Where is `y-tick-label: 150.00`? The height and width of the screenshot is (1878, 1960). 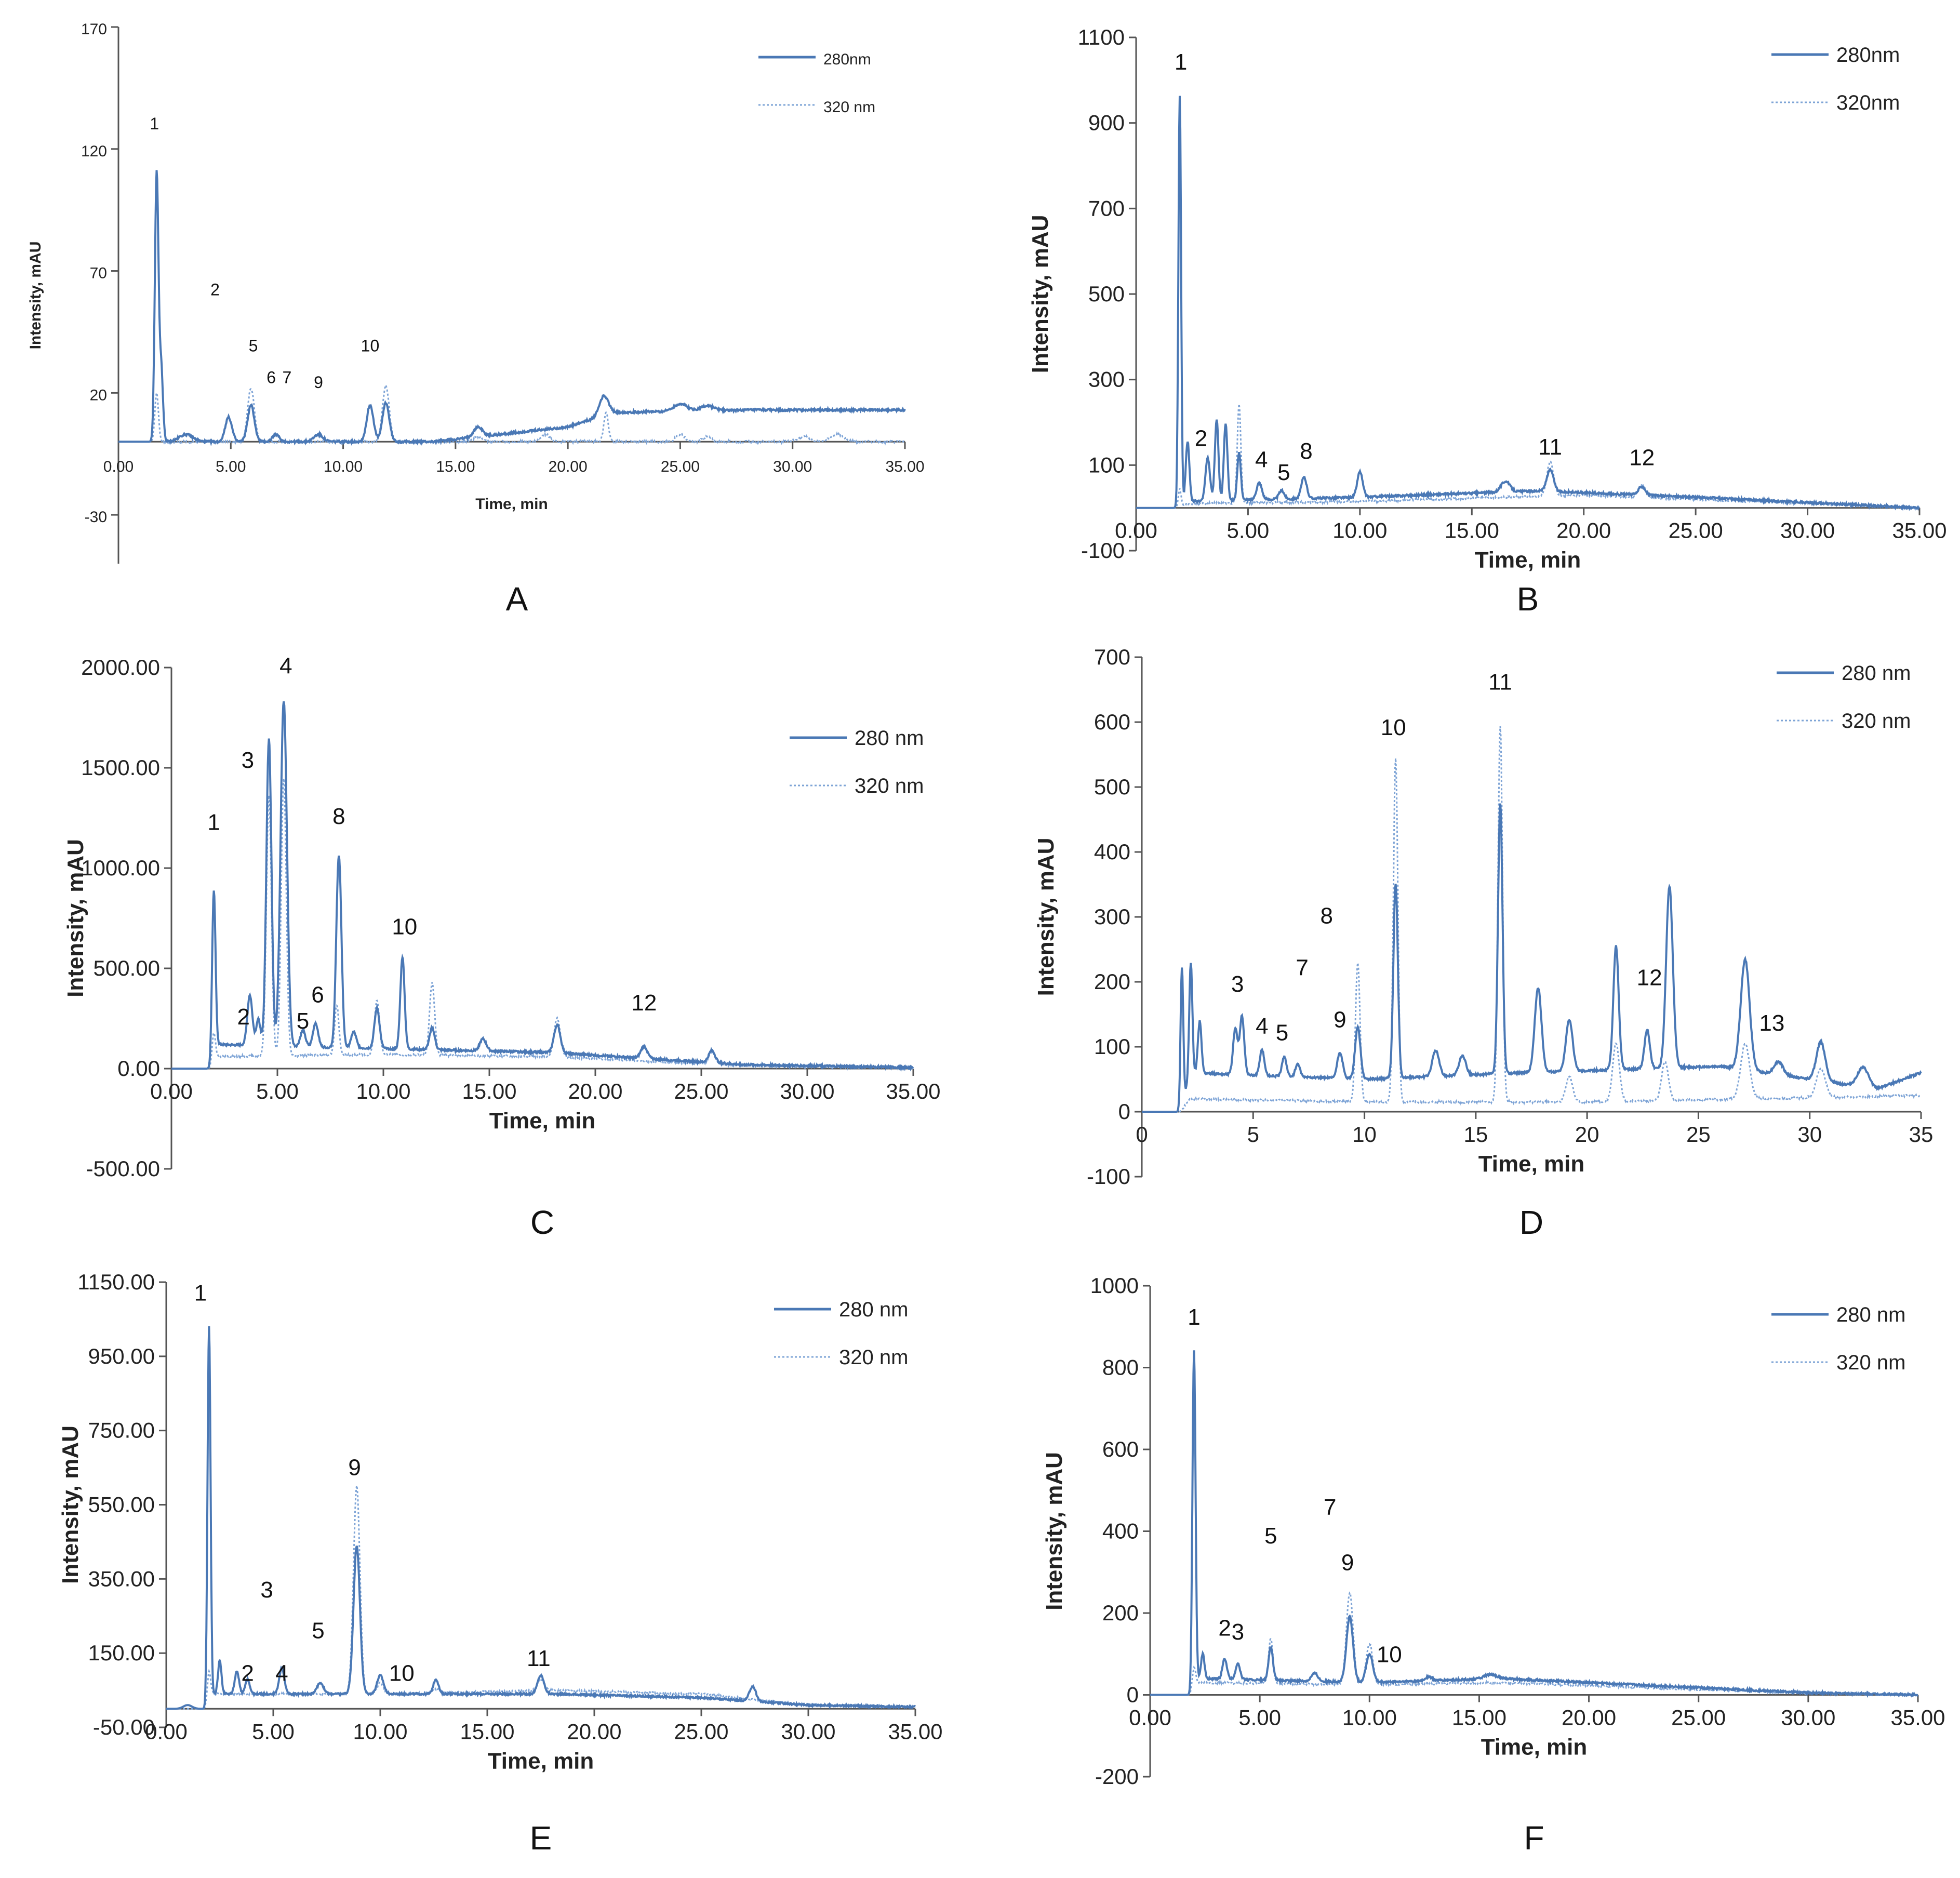
y-tick-label: 150.00 is located at coordinates (121, 1653).